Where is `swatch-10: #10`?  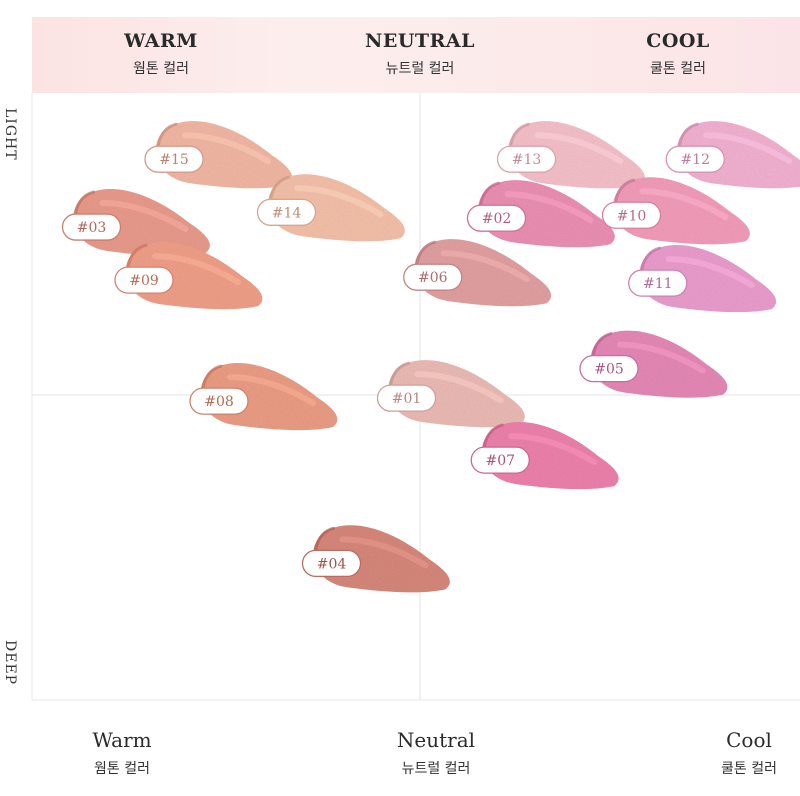
swatch-10: #10 is located at coordinates (675, 211).